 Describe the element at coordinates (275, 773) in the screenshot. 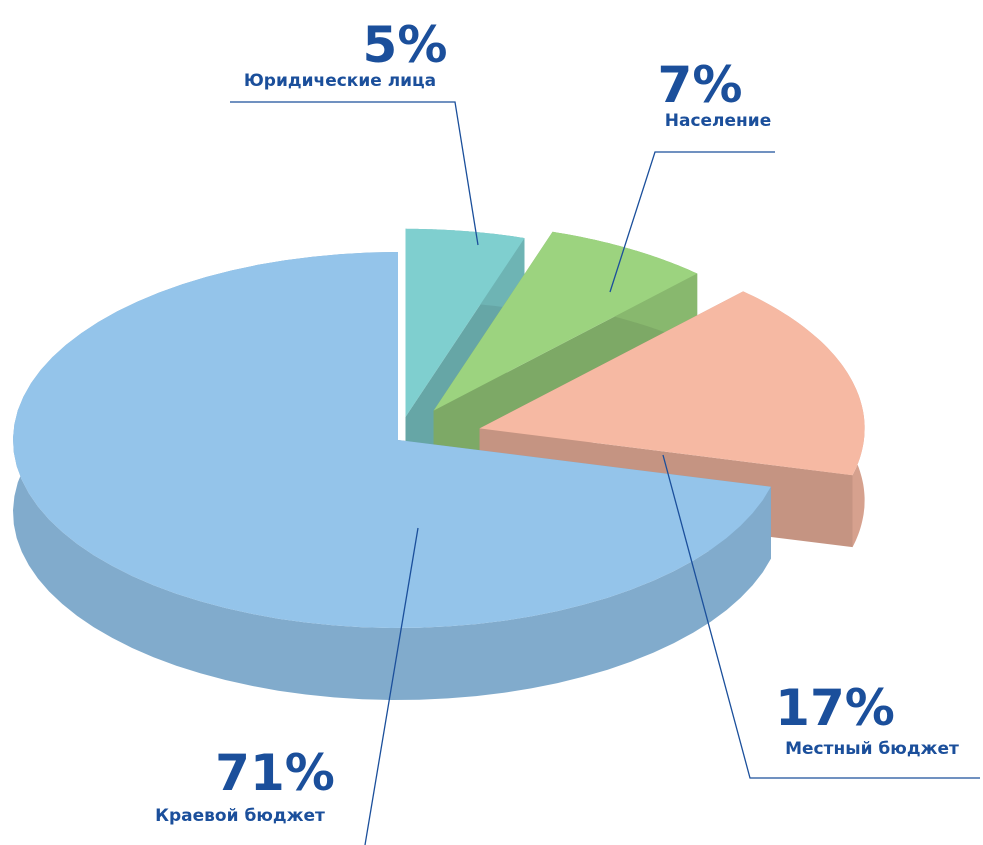

I see `value-label: 71%` at that location.